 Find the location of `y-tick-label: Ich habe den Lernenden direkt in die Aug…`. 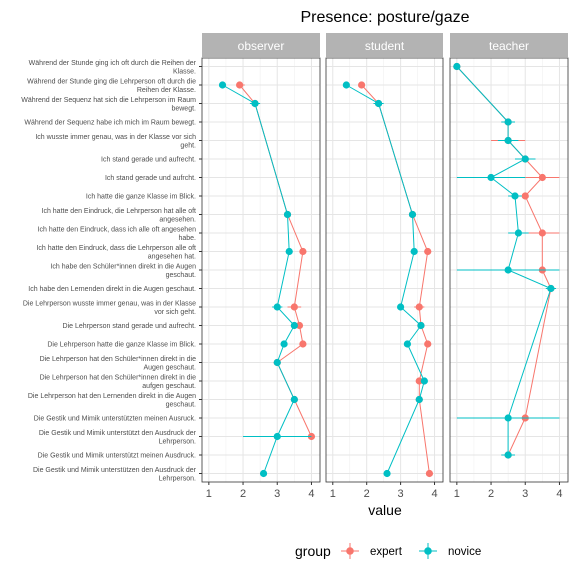

y-tick-label: Ich habe den Lernenden direkt in die Aug… is located at coordinates (112, 289).